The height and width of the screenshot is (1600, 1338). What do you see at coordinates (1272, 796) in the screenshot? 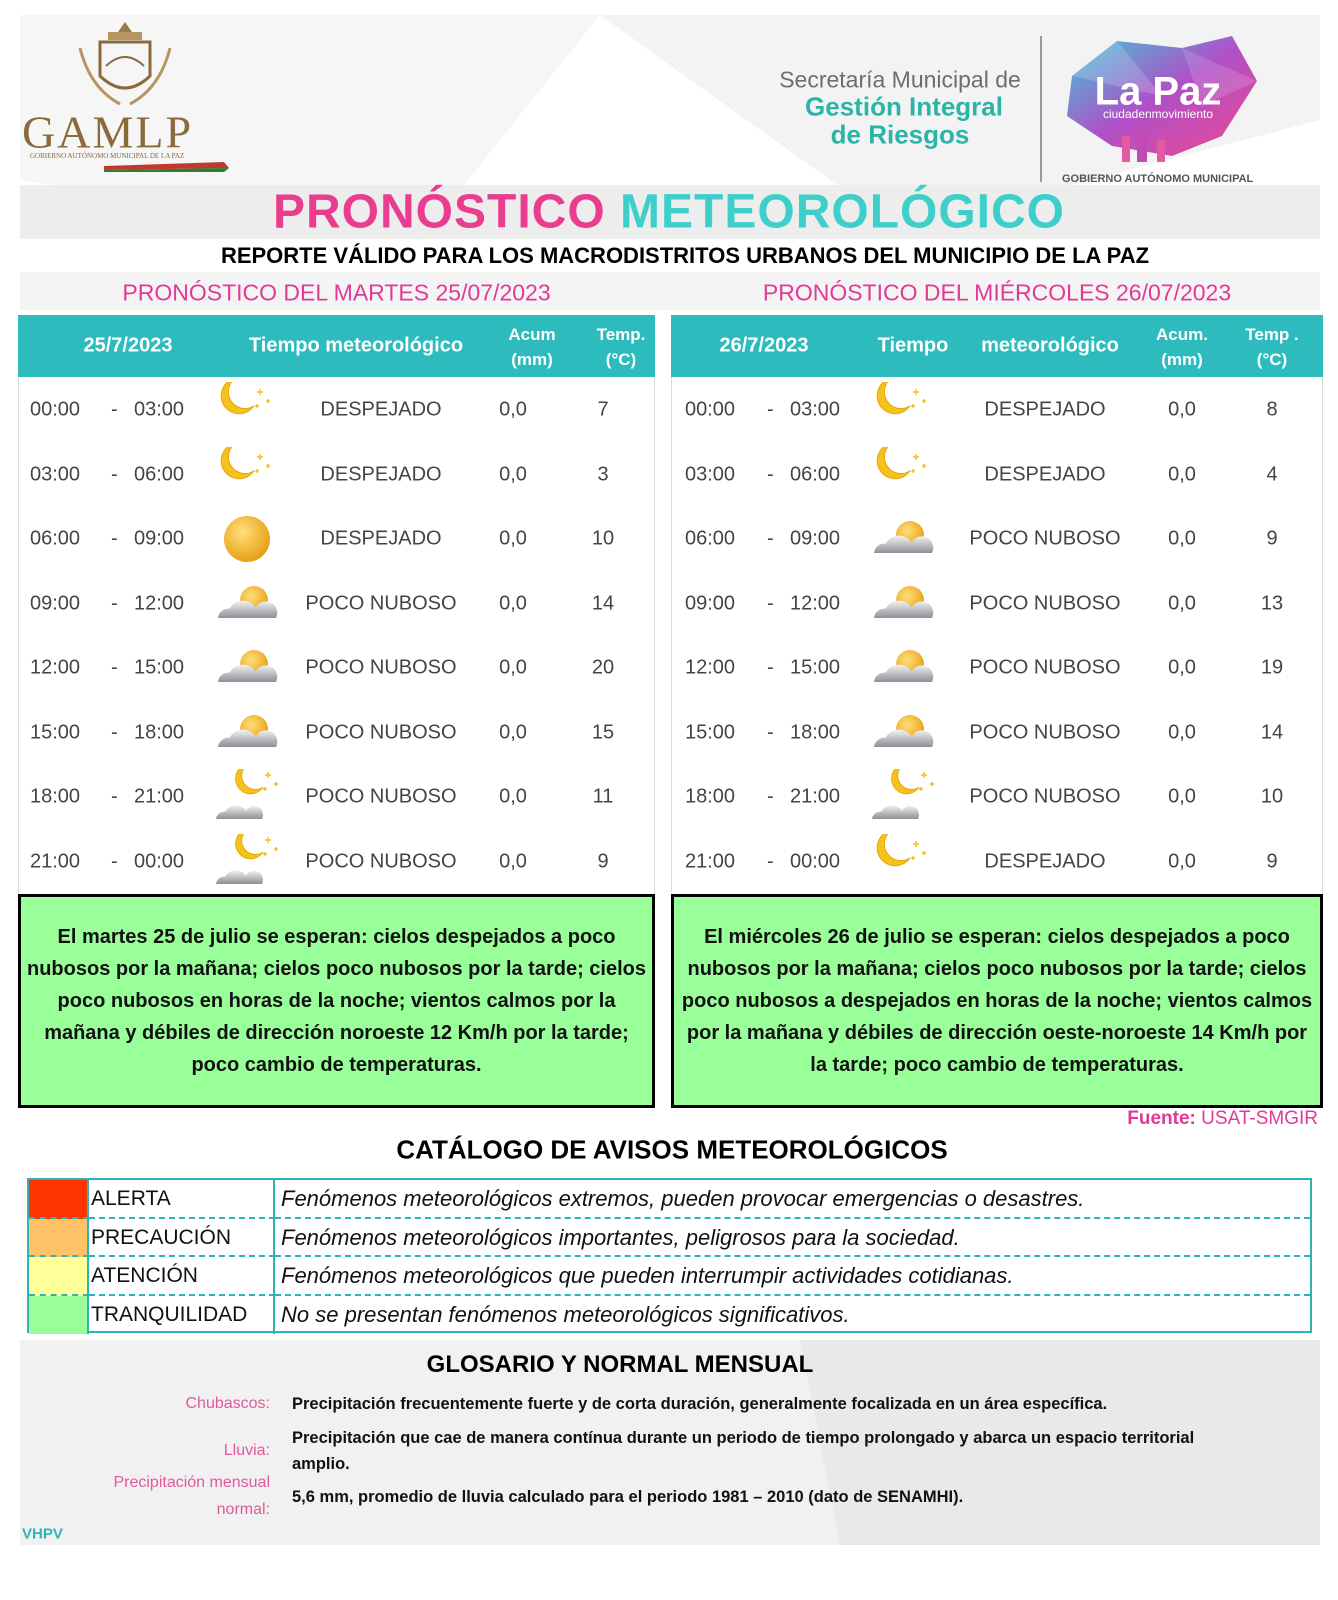
I see `temperature: 10` at bounding box center [1272, 796].